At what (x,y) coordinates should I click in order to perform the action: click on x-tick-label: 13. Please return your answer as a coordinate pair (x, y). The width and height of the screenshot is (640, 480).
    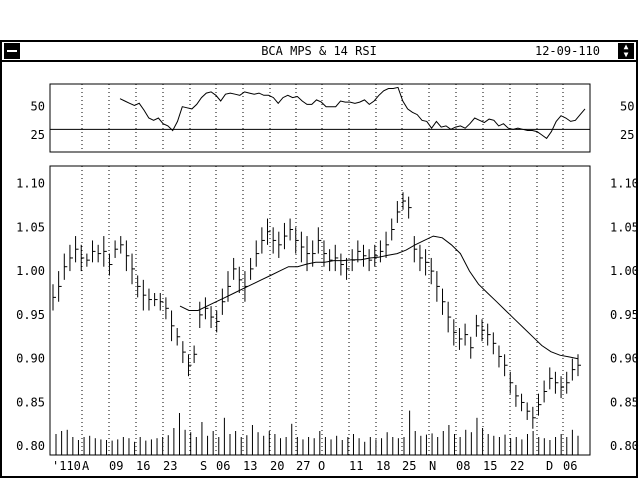
    Looking at the image, I should click on (250, 466).